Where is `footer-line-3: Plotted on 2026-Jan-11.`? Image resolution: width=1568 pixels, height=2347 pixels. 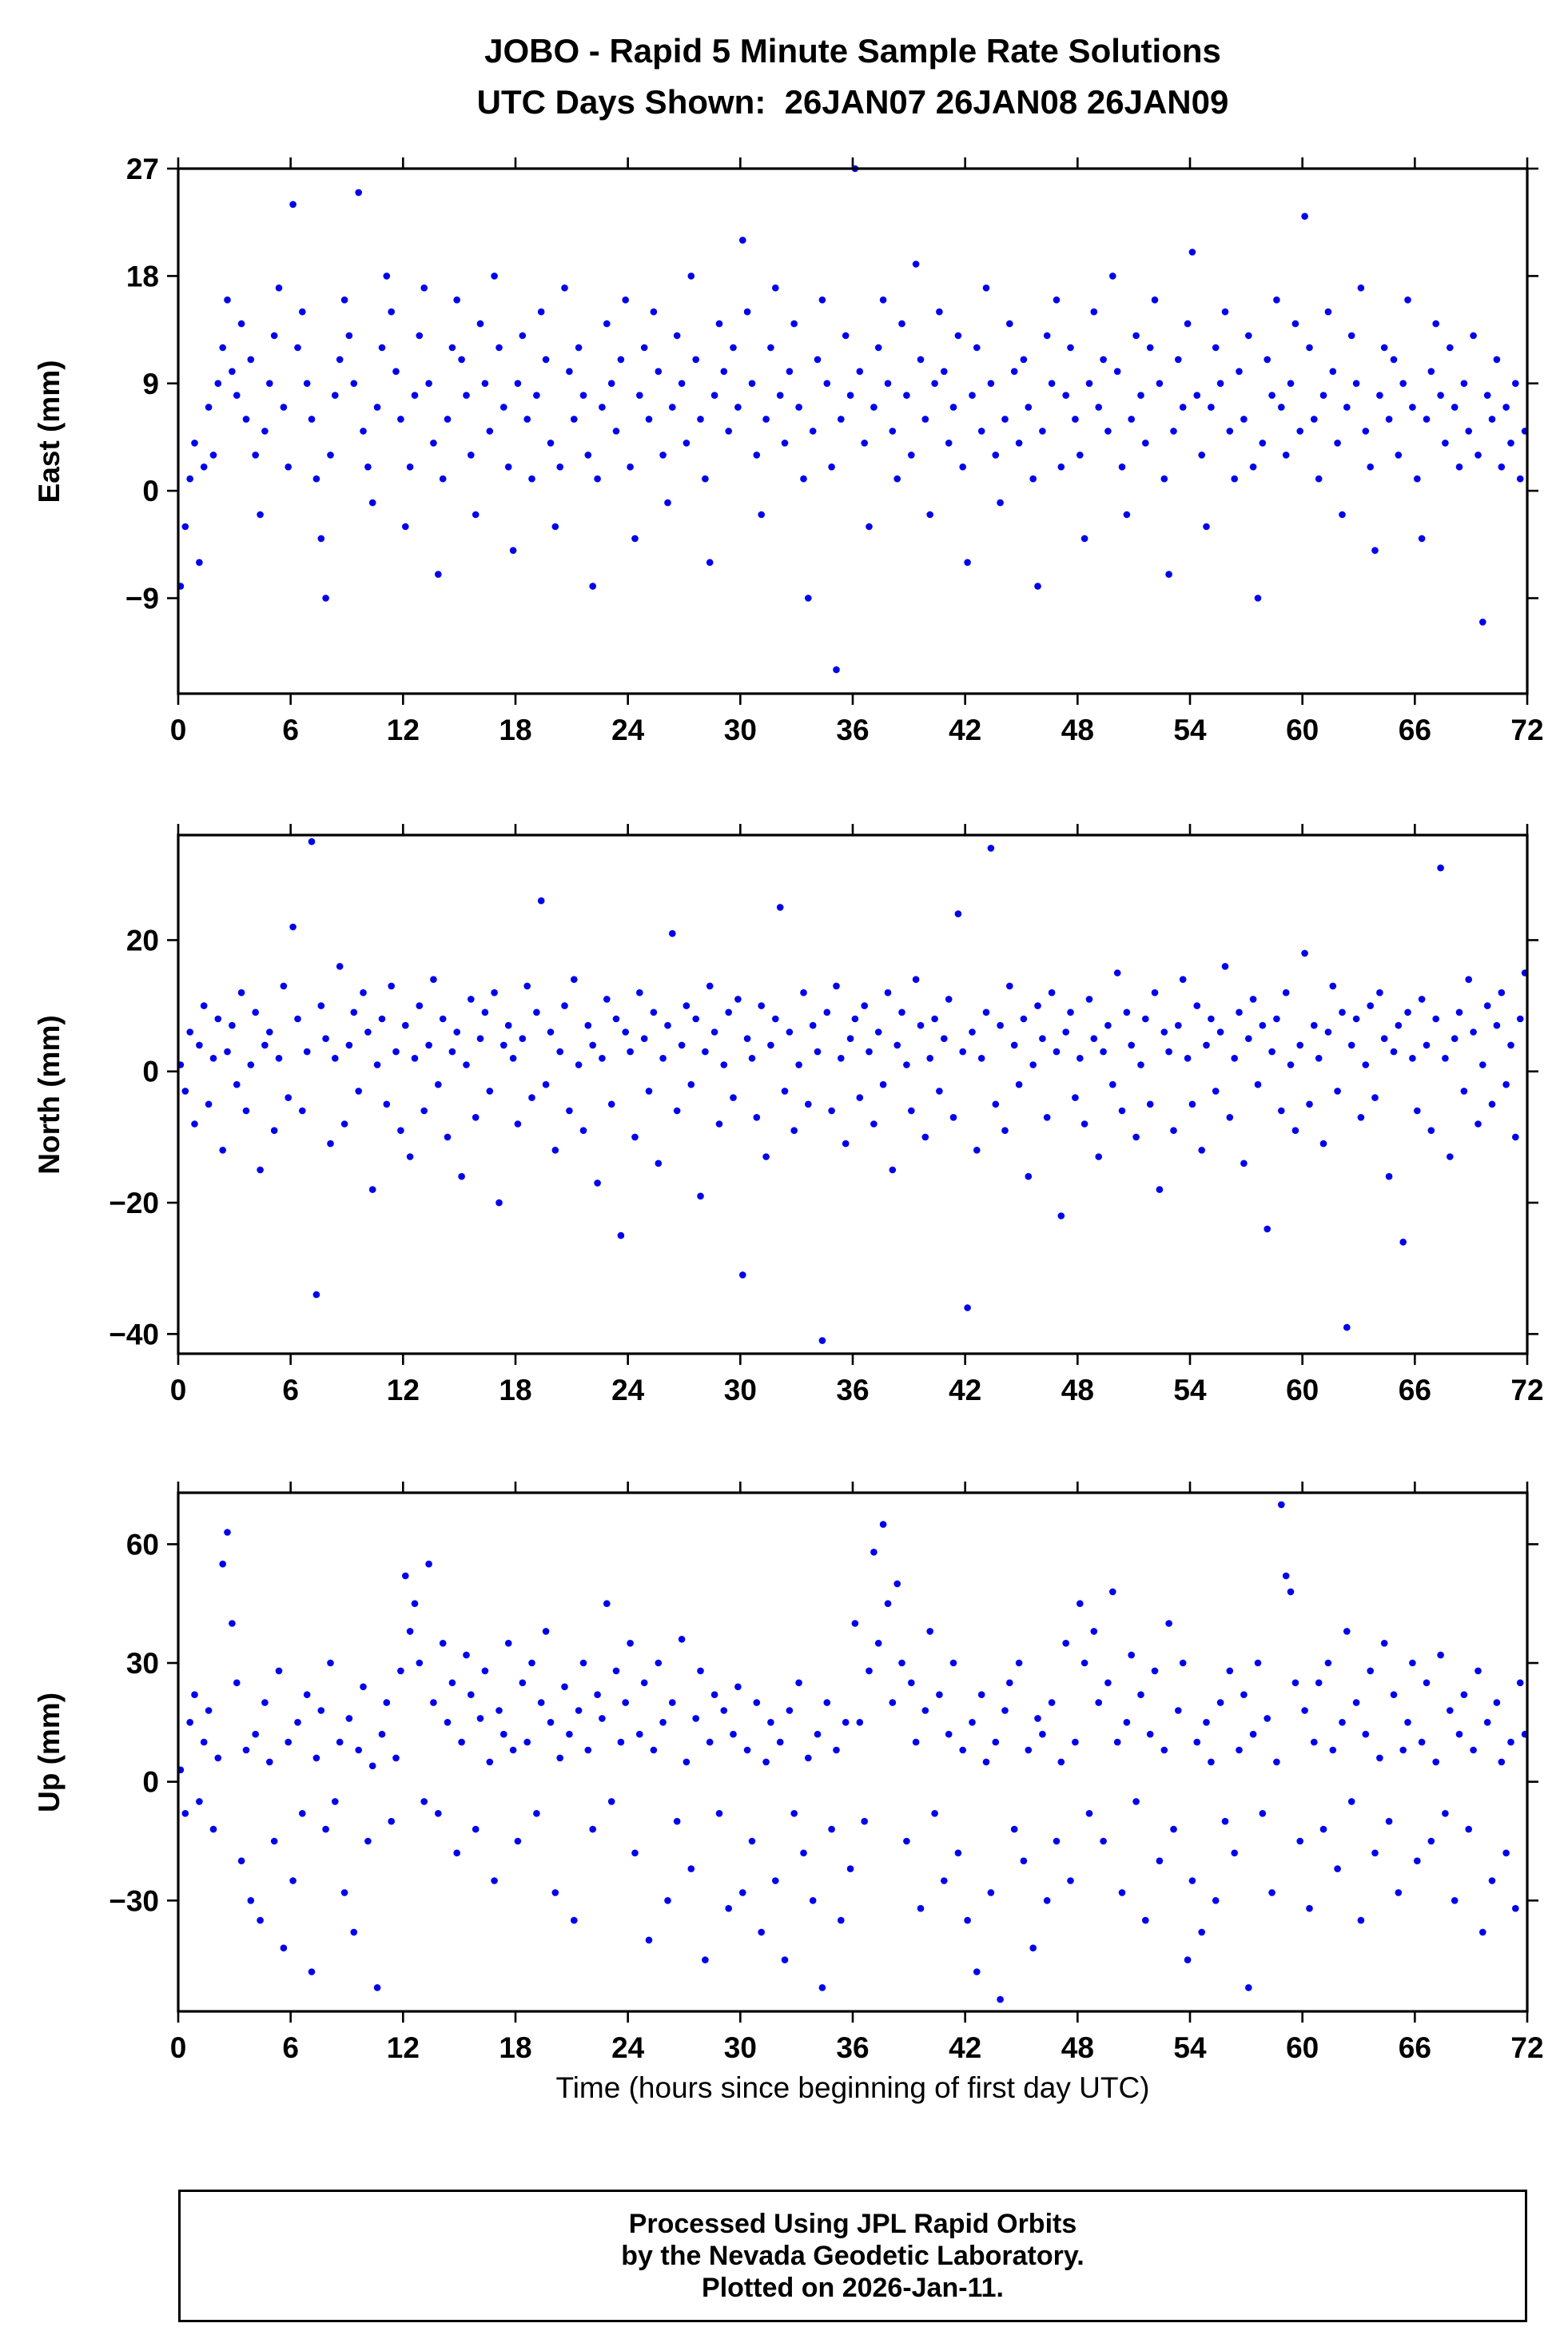
footer-line-3: Plotted on 2026-Jan-11. is located at coordinates (853, 2288).